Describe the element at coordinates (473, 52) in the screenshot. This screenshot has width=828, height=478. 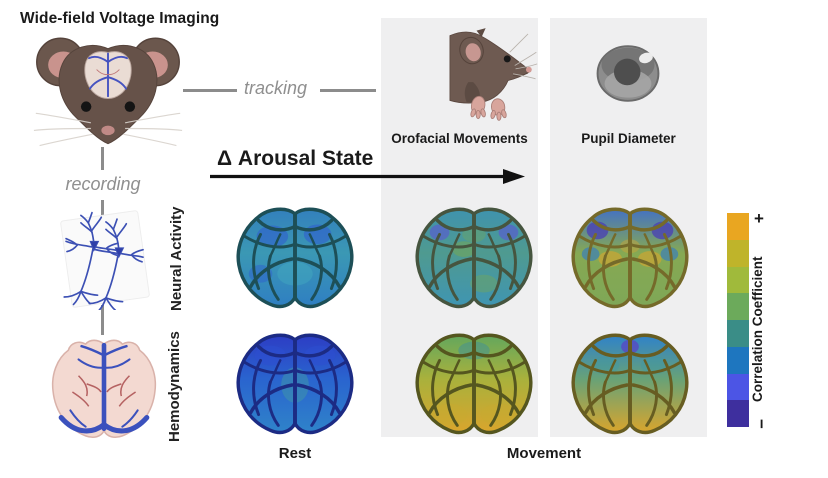
I see `ear-inner` at that location.